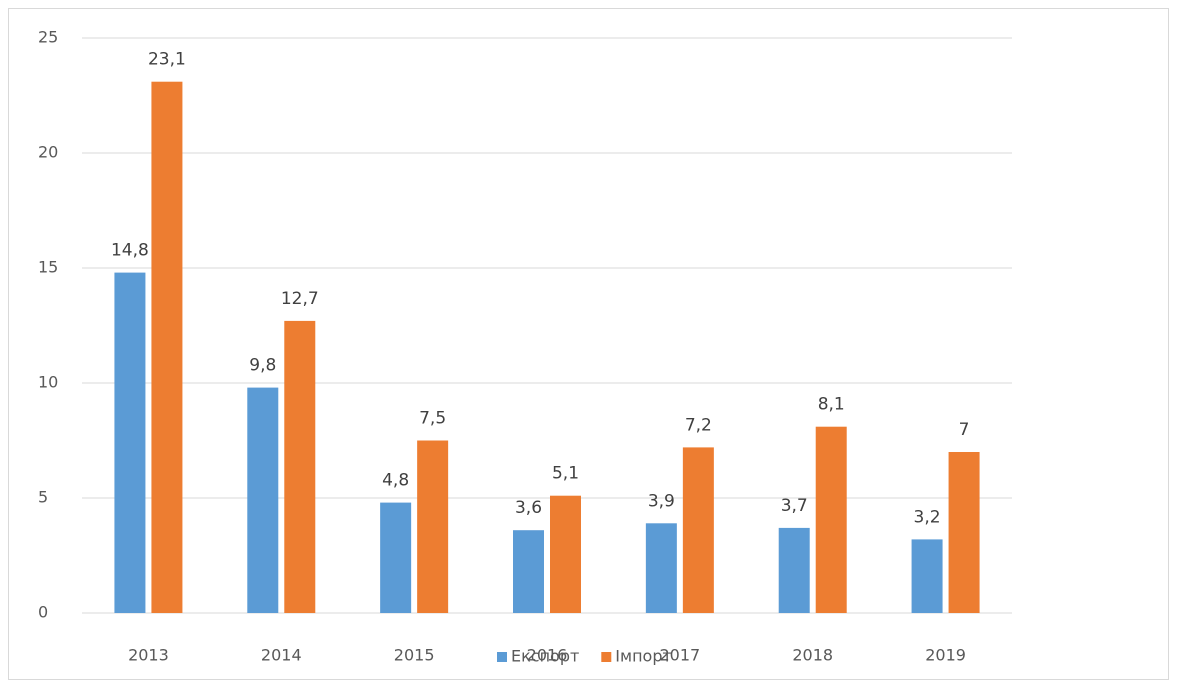 The height and width of the screenshot is (688, 1178). What do you see at coordinates (43, 497) in the screenshot?
I see `y-tick-label: 5` at bounding box center [43, 497].